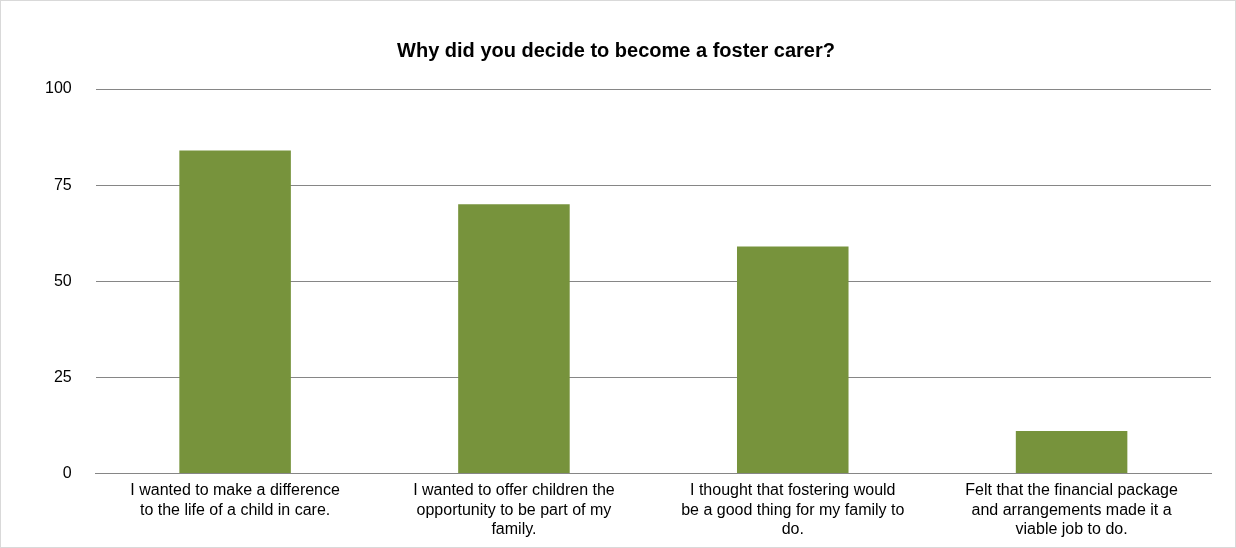 The image size is (1236, 548). I want to click on x-tick-label: I wanted to make a difference to the life of a child in care., so click(235, 499).